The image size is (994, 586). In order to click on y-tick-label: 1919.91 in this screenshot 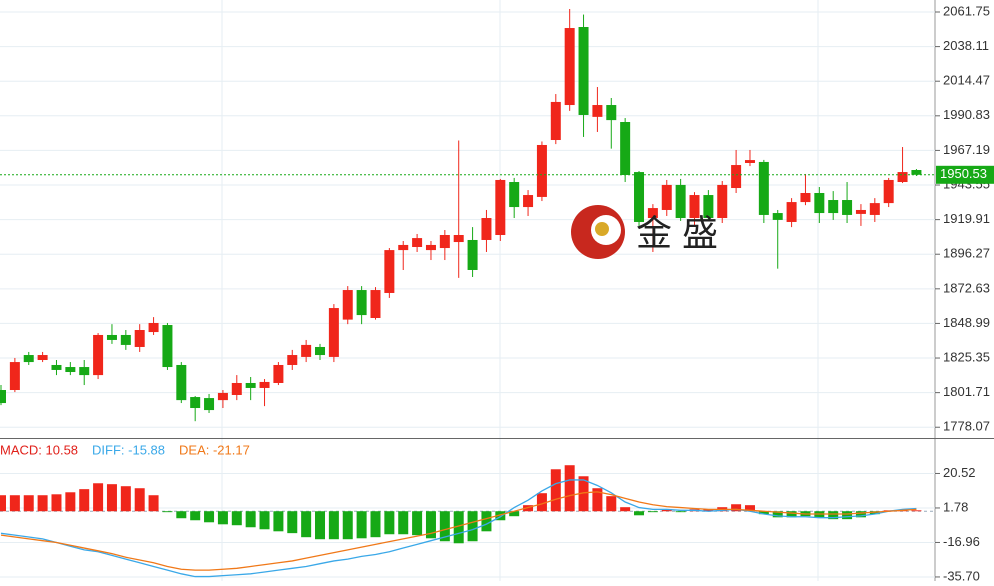, I will do `click(966, 218)`.